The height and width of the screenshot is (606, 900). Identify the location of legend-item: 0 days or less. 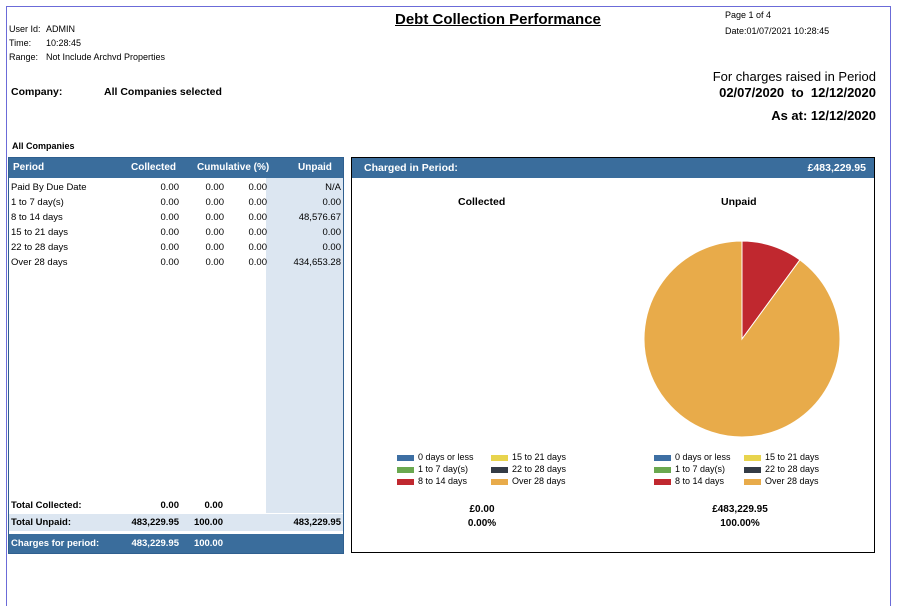
(435, 457).